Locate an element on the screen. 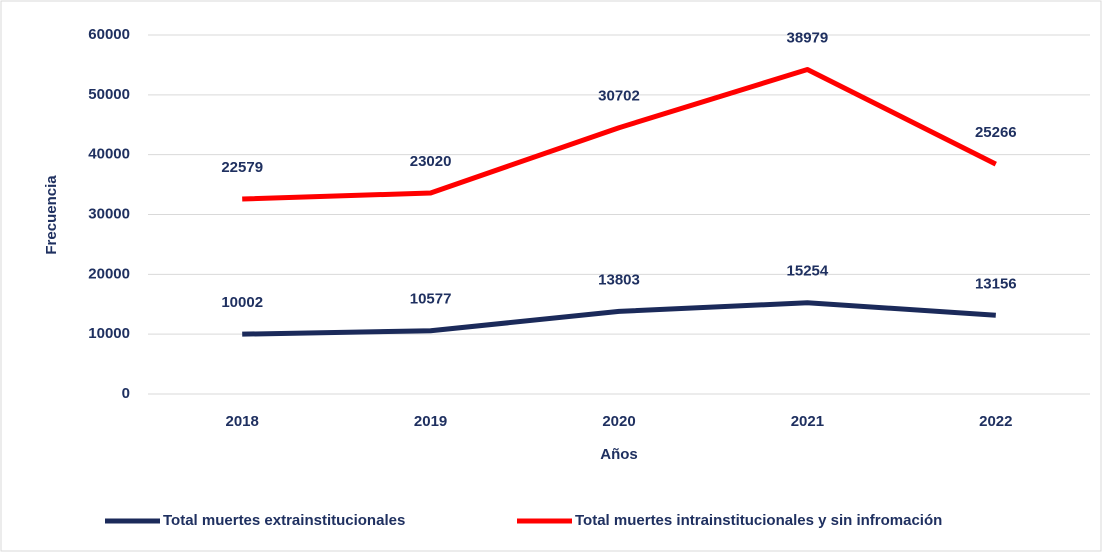  y-tick-label: 0 is located at coordinates (126, 393).